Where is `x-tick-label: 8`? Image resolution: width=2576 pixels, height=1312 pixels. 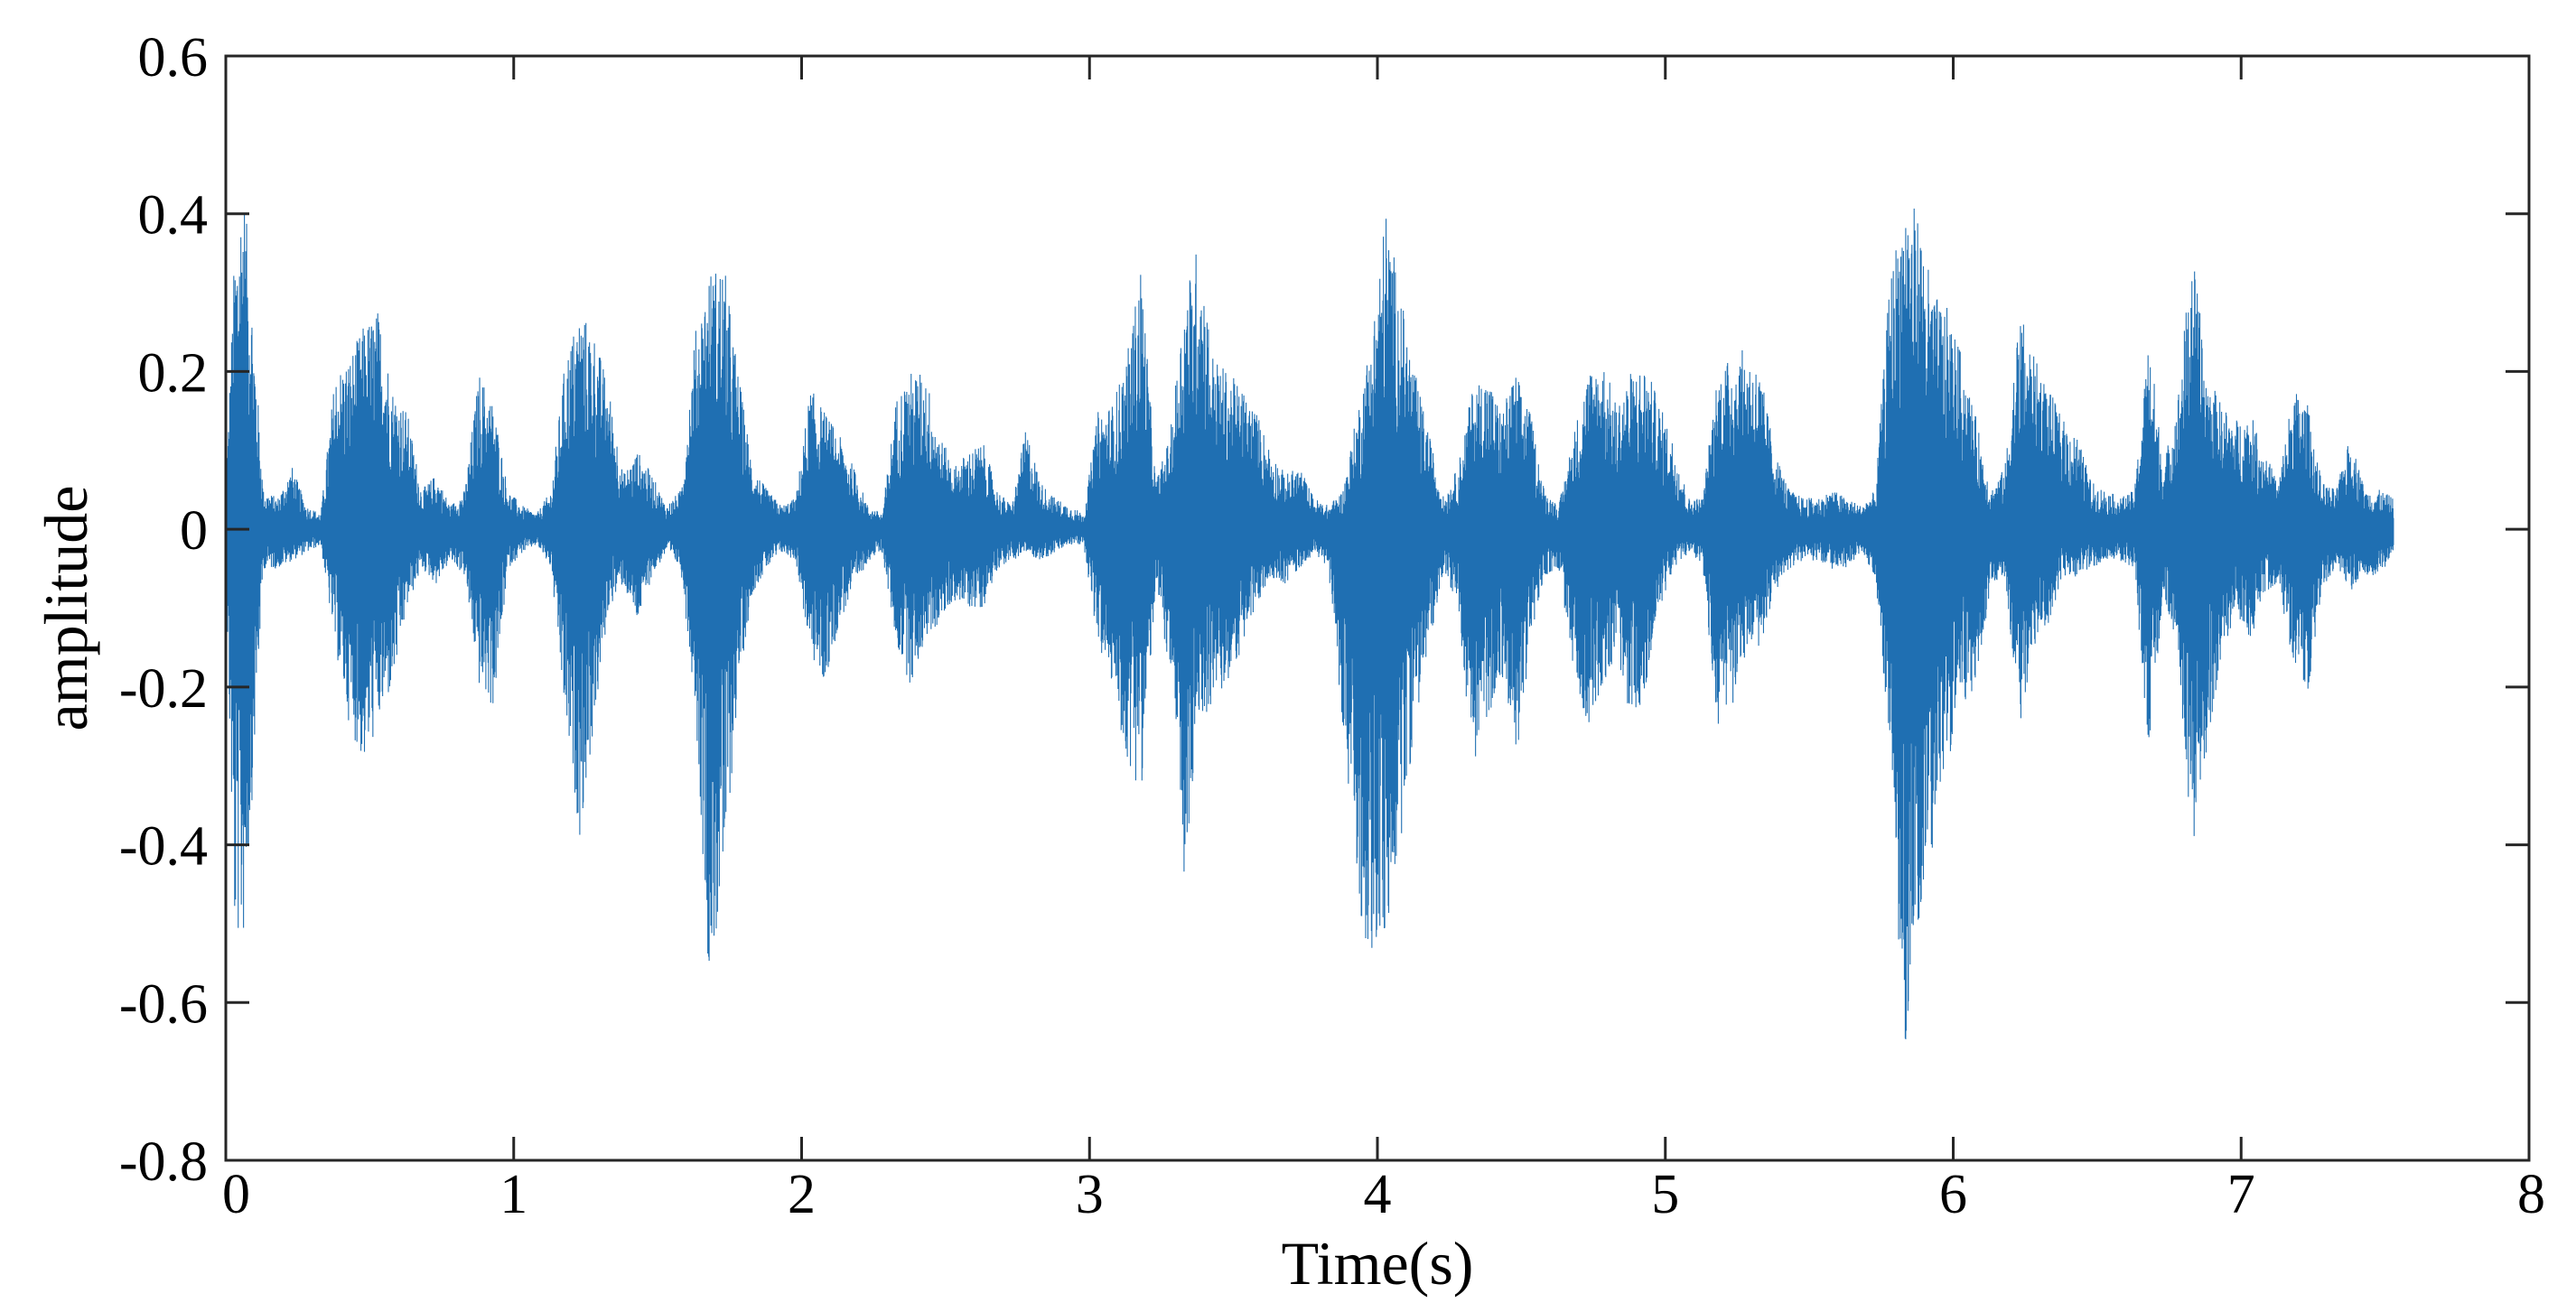 x-tick-label: 8 is located at coordinates (2531, 1194).